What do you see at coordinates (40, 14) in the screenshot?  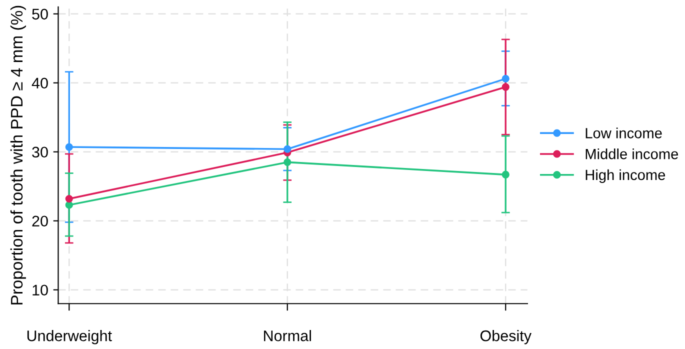 I see `y-tick-label: 50` at bounding box center [40, 14].